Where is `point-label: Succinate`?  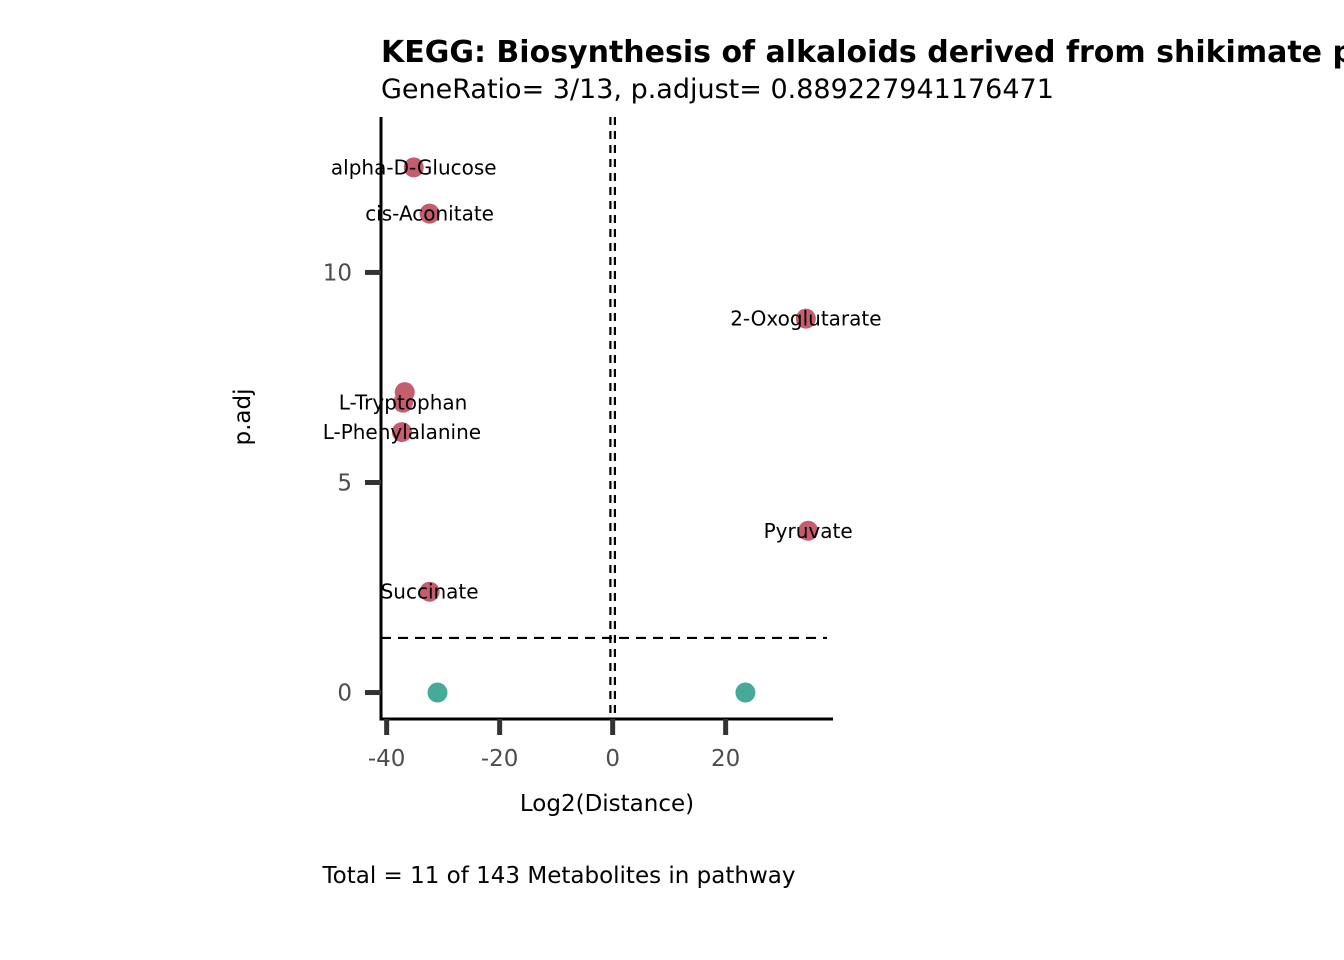
point-label: Succinate is located at coordinates (430, 592).